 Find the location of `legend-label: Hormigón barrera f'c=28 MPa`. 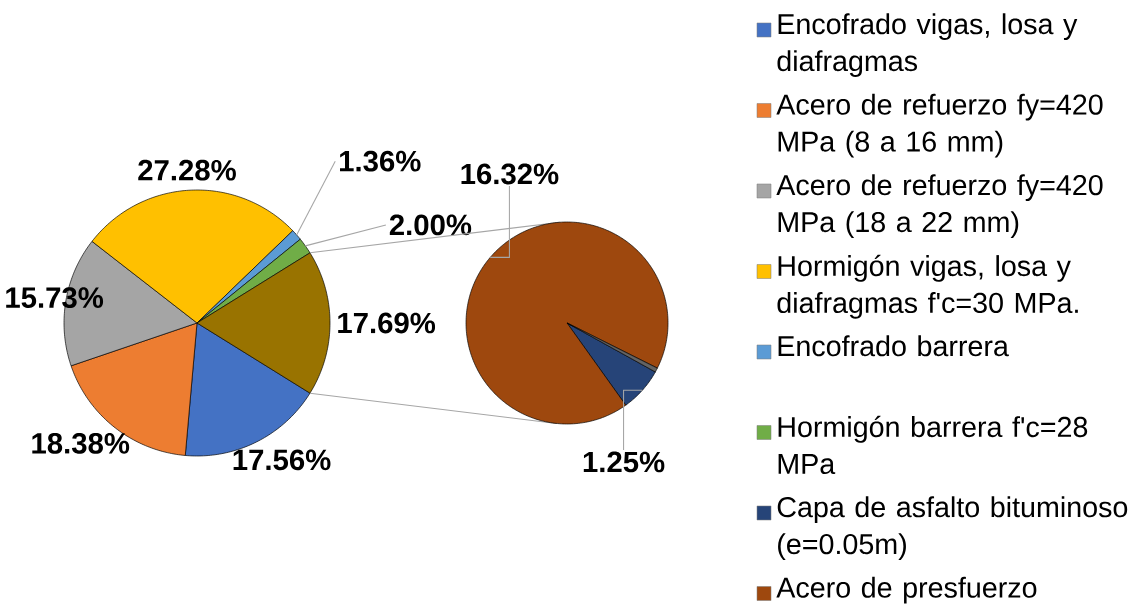

legend-label: Hormigón barrera f'c=28 MPa is located at coordinates (933, 445).